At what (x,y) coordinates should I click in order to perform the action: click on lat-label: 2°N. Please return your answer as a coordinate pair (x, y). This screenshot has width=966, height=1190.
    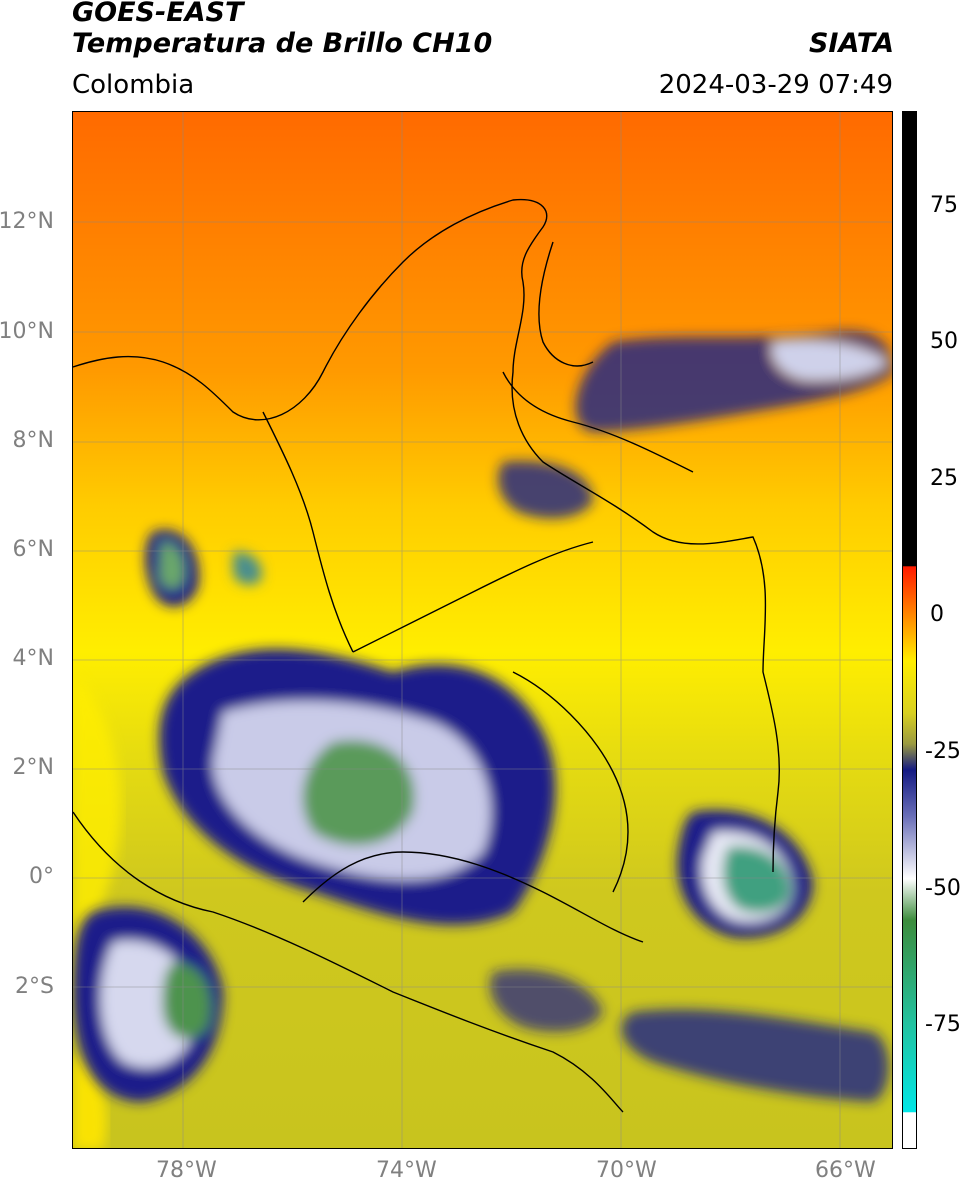
    Looking at the image, I should click on (33, 767).